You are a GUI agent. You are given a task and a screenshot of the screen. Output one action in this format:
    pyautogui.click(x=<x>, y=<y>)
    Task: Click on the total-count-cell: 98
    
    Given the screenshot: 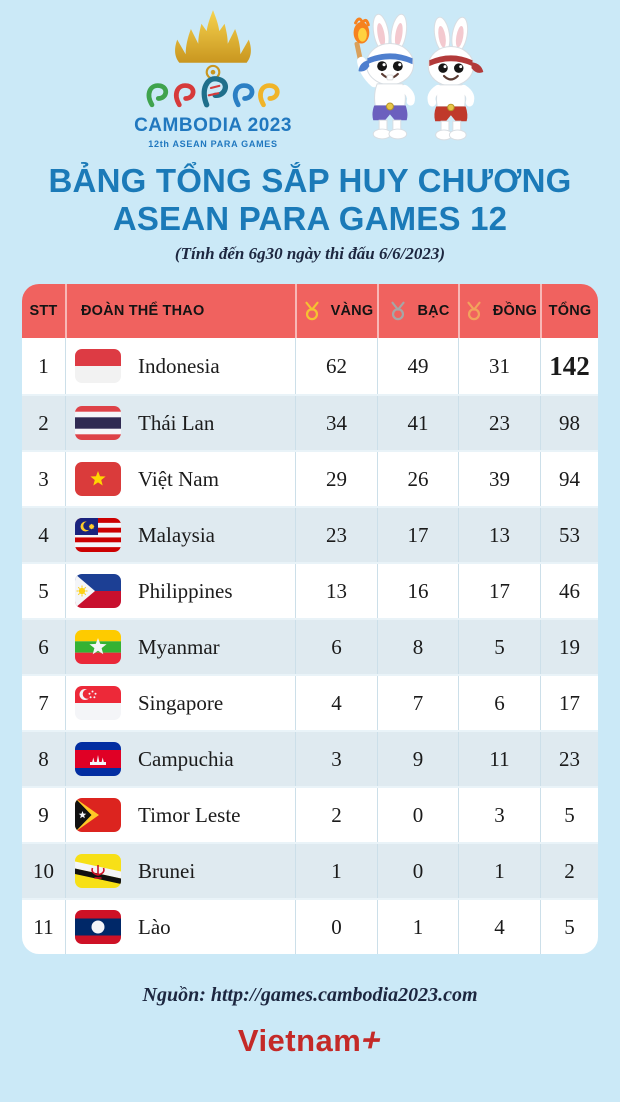 What is the action you would take?
    pyautogui.click(x=569, y=423)
    